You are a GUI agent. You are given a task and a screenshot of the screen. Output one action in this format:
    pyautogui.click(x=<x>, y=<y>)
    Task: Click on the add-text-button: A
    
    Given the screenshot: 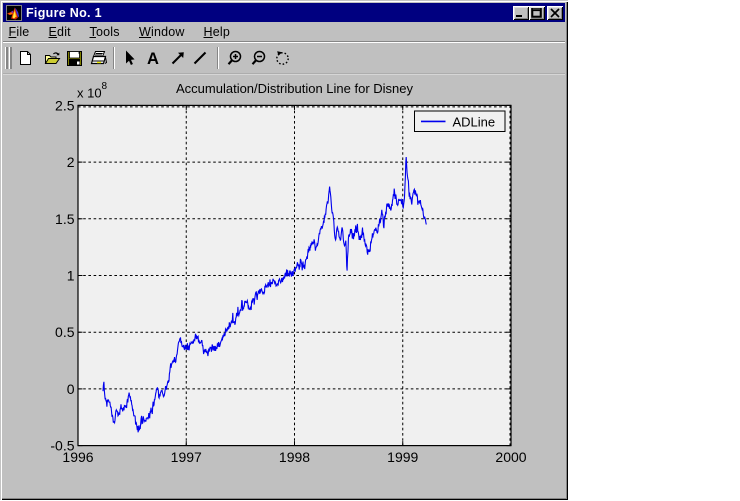 What is the action you would take?
    pyautogui.click(x=153, y=58)
    